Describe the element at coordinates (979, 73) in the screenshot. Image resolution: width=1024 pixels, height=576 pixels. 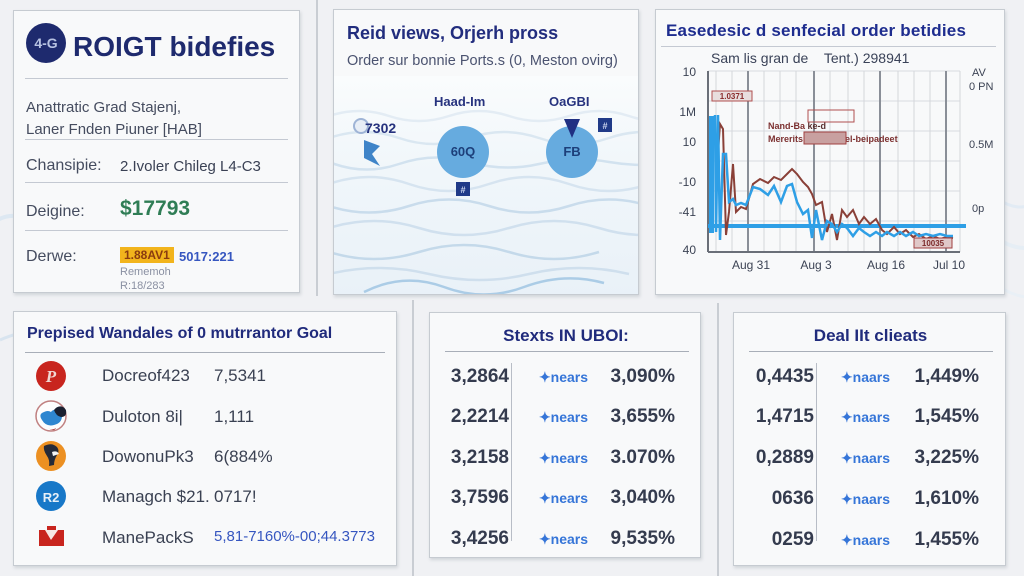
I see `svg-text: AV` at that location.